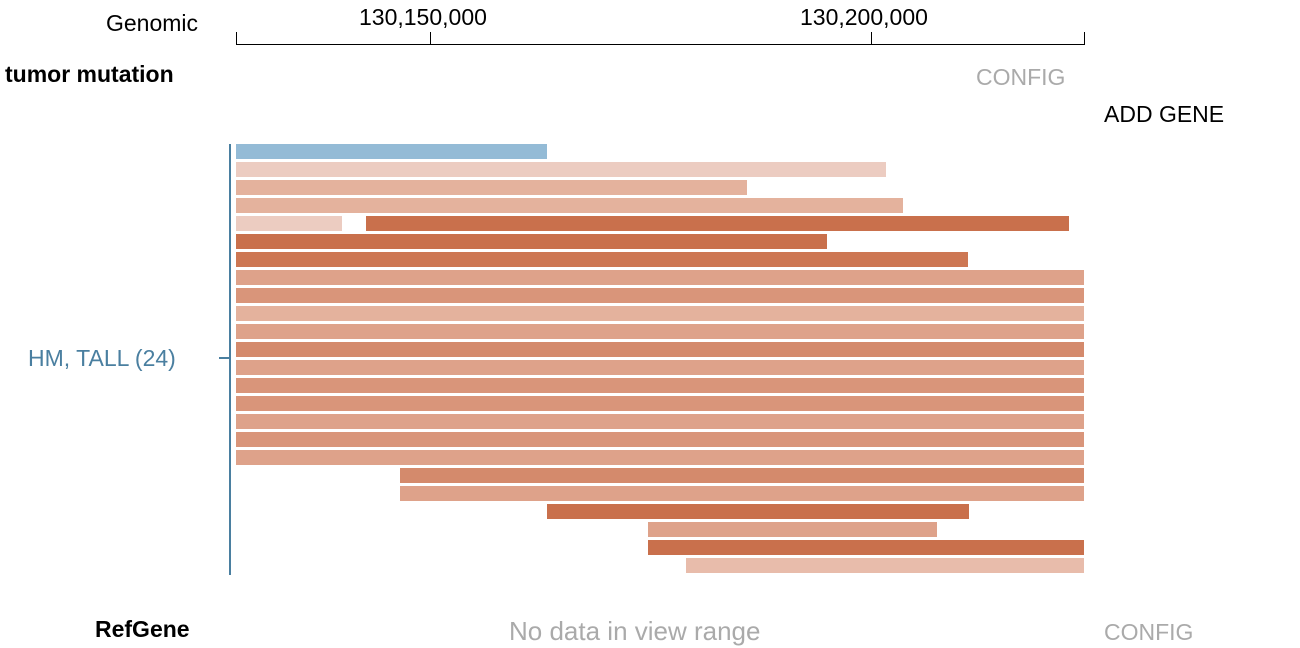  What do you see at coordinates (423, 17) in the screenshot?
I see `ruler-tick-label: 130,150,000` at bounding box center [423, 17].